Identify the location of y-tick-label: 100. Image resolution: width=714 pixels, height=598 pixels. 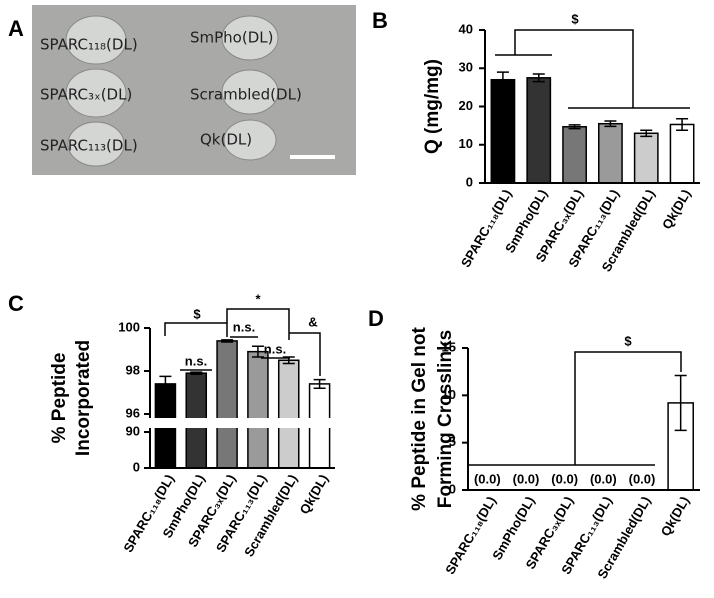
(129, 326).